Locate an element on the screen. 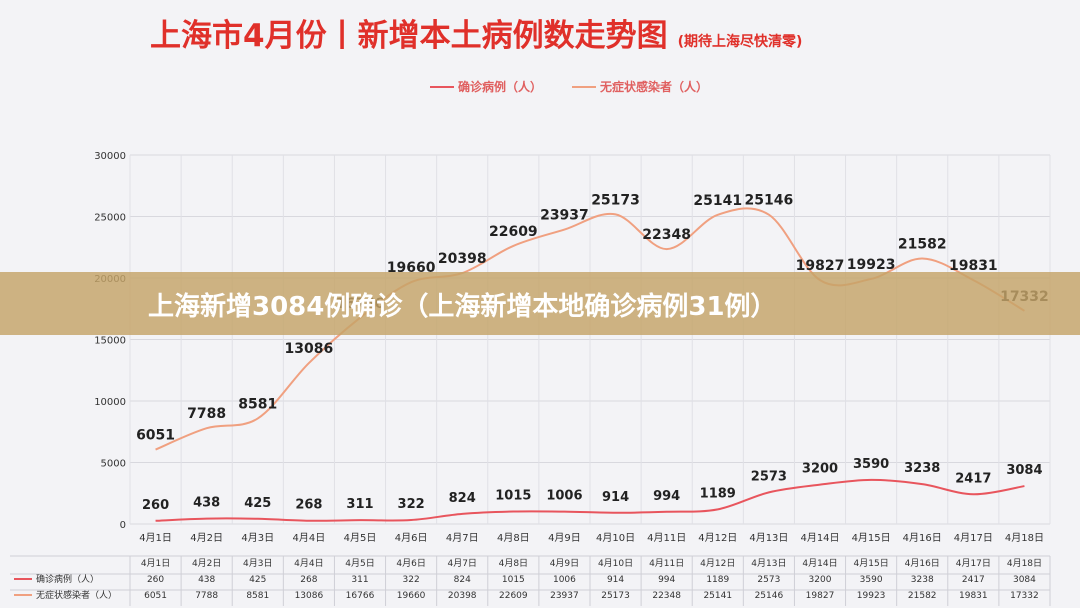  table-cell: 22609 is located at coordinates (513, 596).